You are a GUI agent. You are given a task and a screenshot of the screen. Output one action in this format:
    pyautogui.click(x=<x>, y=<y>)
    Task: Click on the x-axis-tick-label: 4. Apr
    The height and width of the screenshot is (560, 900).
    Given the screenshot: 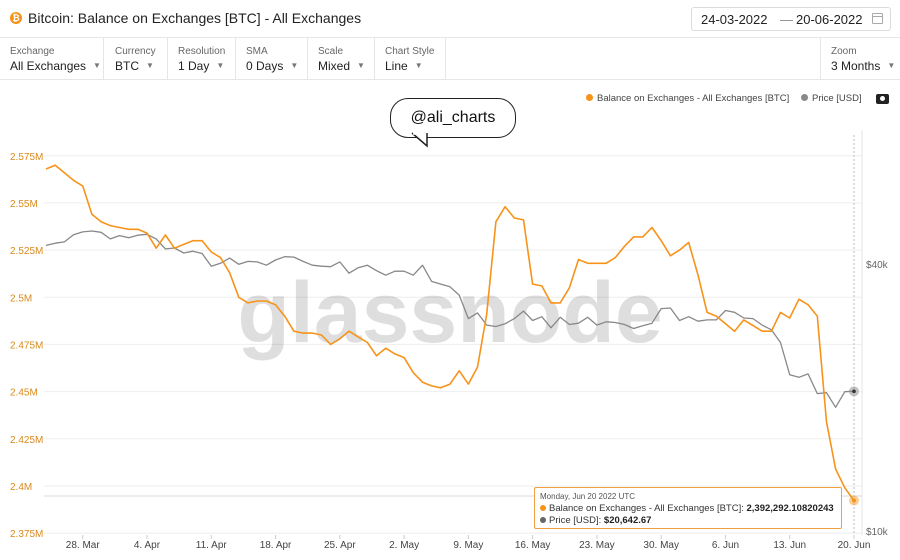 What is the action you would take?
    pyautogui.click(x=147, y=545)
    